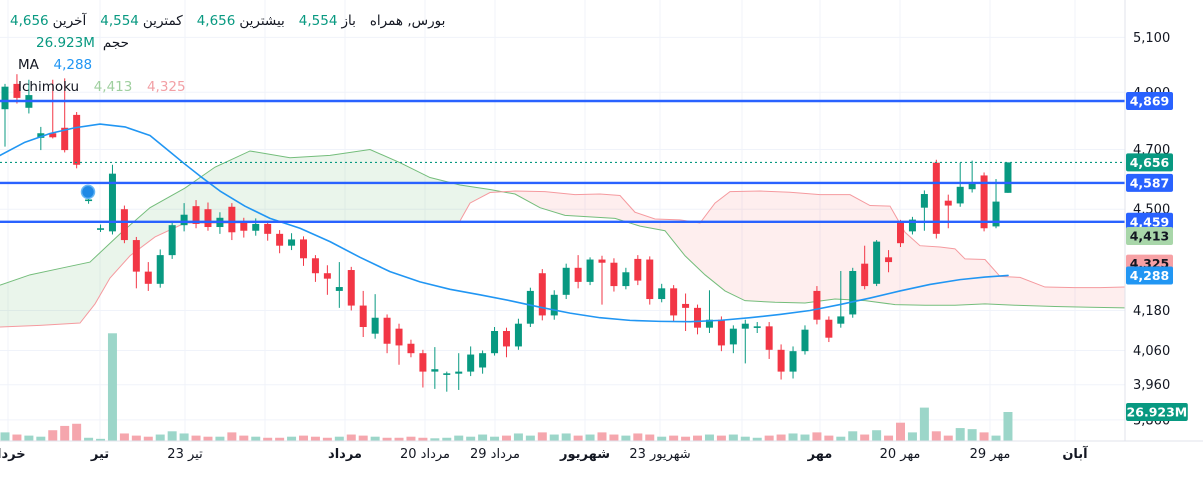 The image size is (1203, 478). What do you see at coordinates (584, 454) in the screenshot?
I see `time-axis-label: شهریور` at bounding box center [584, 454].